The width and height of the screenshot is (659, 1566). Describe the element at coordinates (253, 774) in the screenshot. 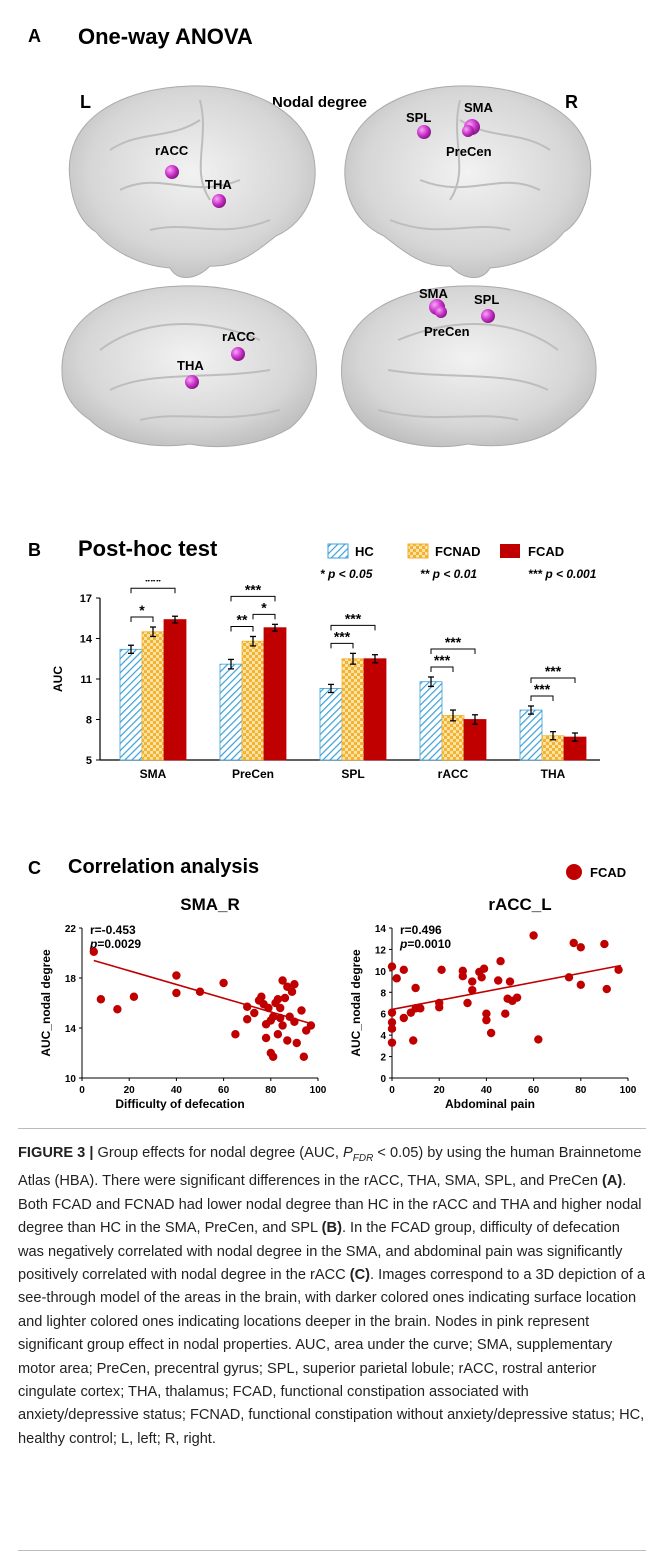

I see `x-tick-label: PreCen` at that location.